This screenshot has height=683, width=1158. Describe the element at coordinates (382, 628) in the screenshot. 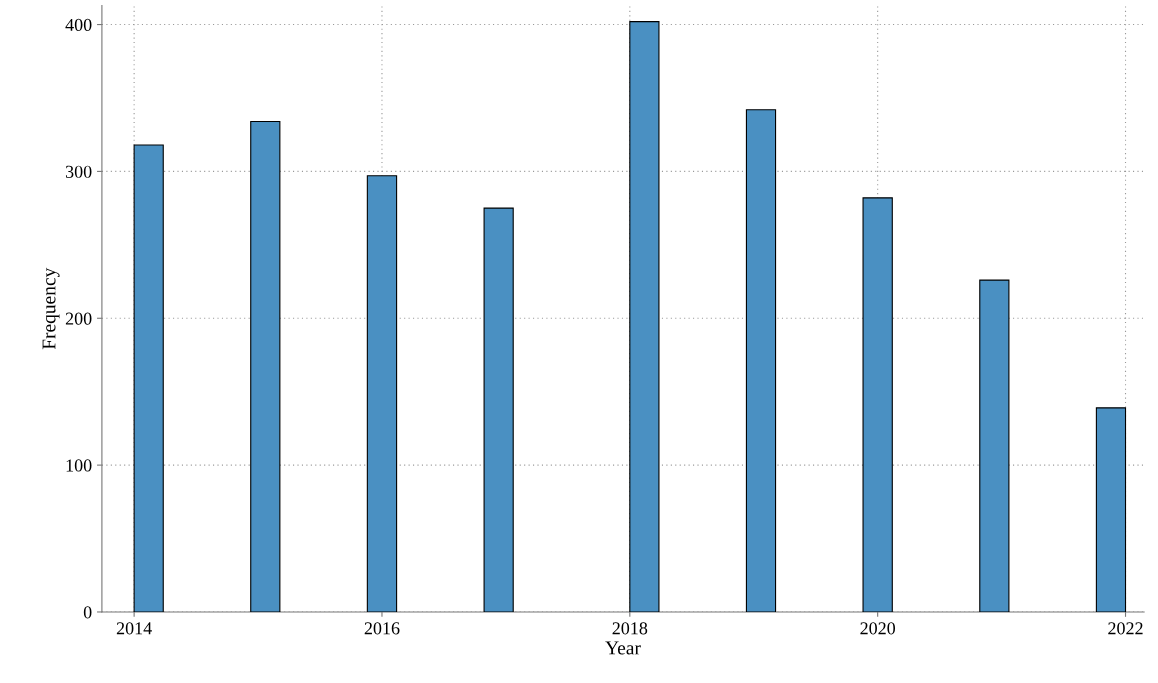

I see `x-tick-label: 2016` at that location.